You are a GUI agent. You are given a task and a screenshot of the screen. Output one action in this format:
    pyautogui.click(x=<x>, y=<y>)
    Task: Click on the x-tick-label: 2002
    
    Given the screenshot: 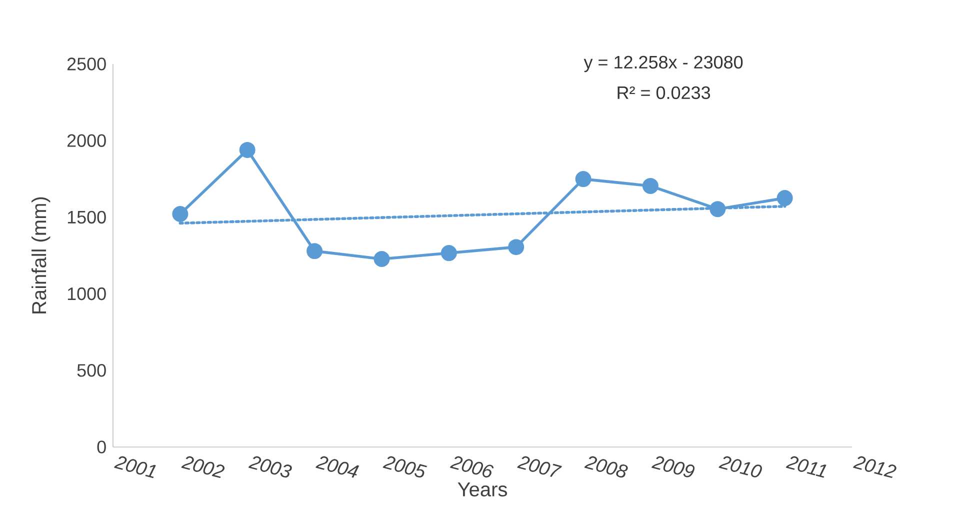 What is the action you would take?
    pyautogui.click(x=203, y=467)
    